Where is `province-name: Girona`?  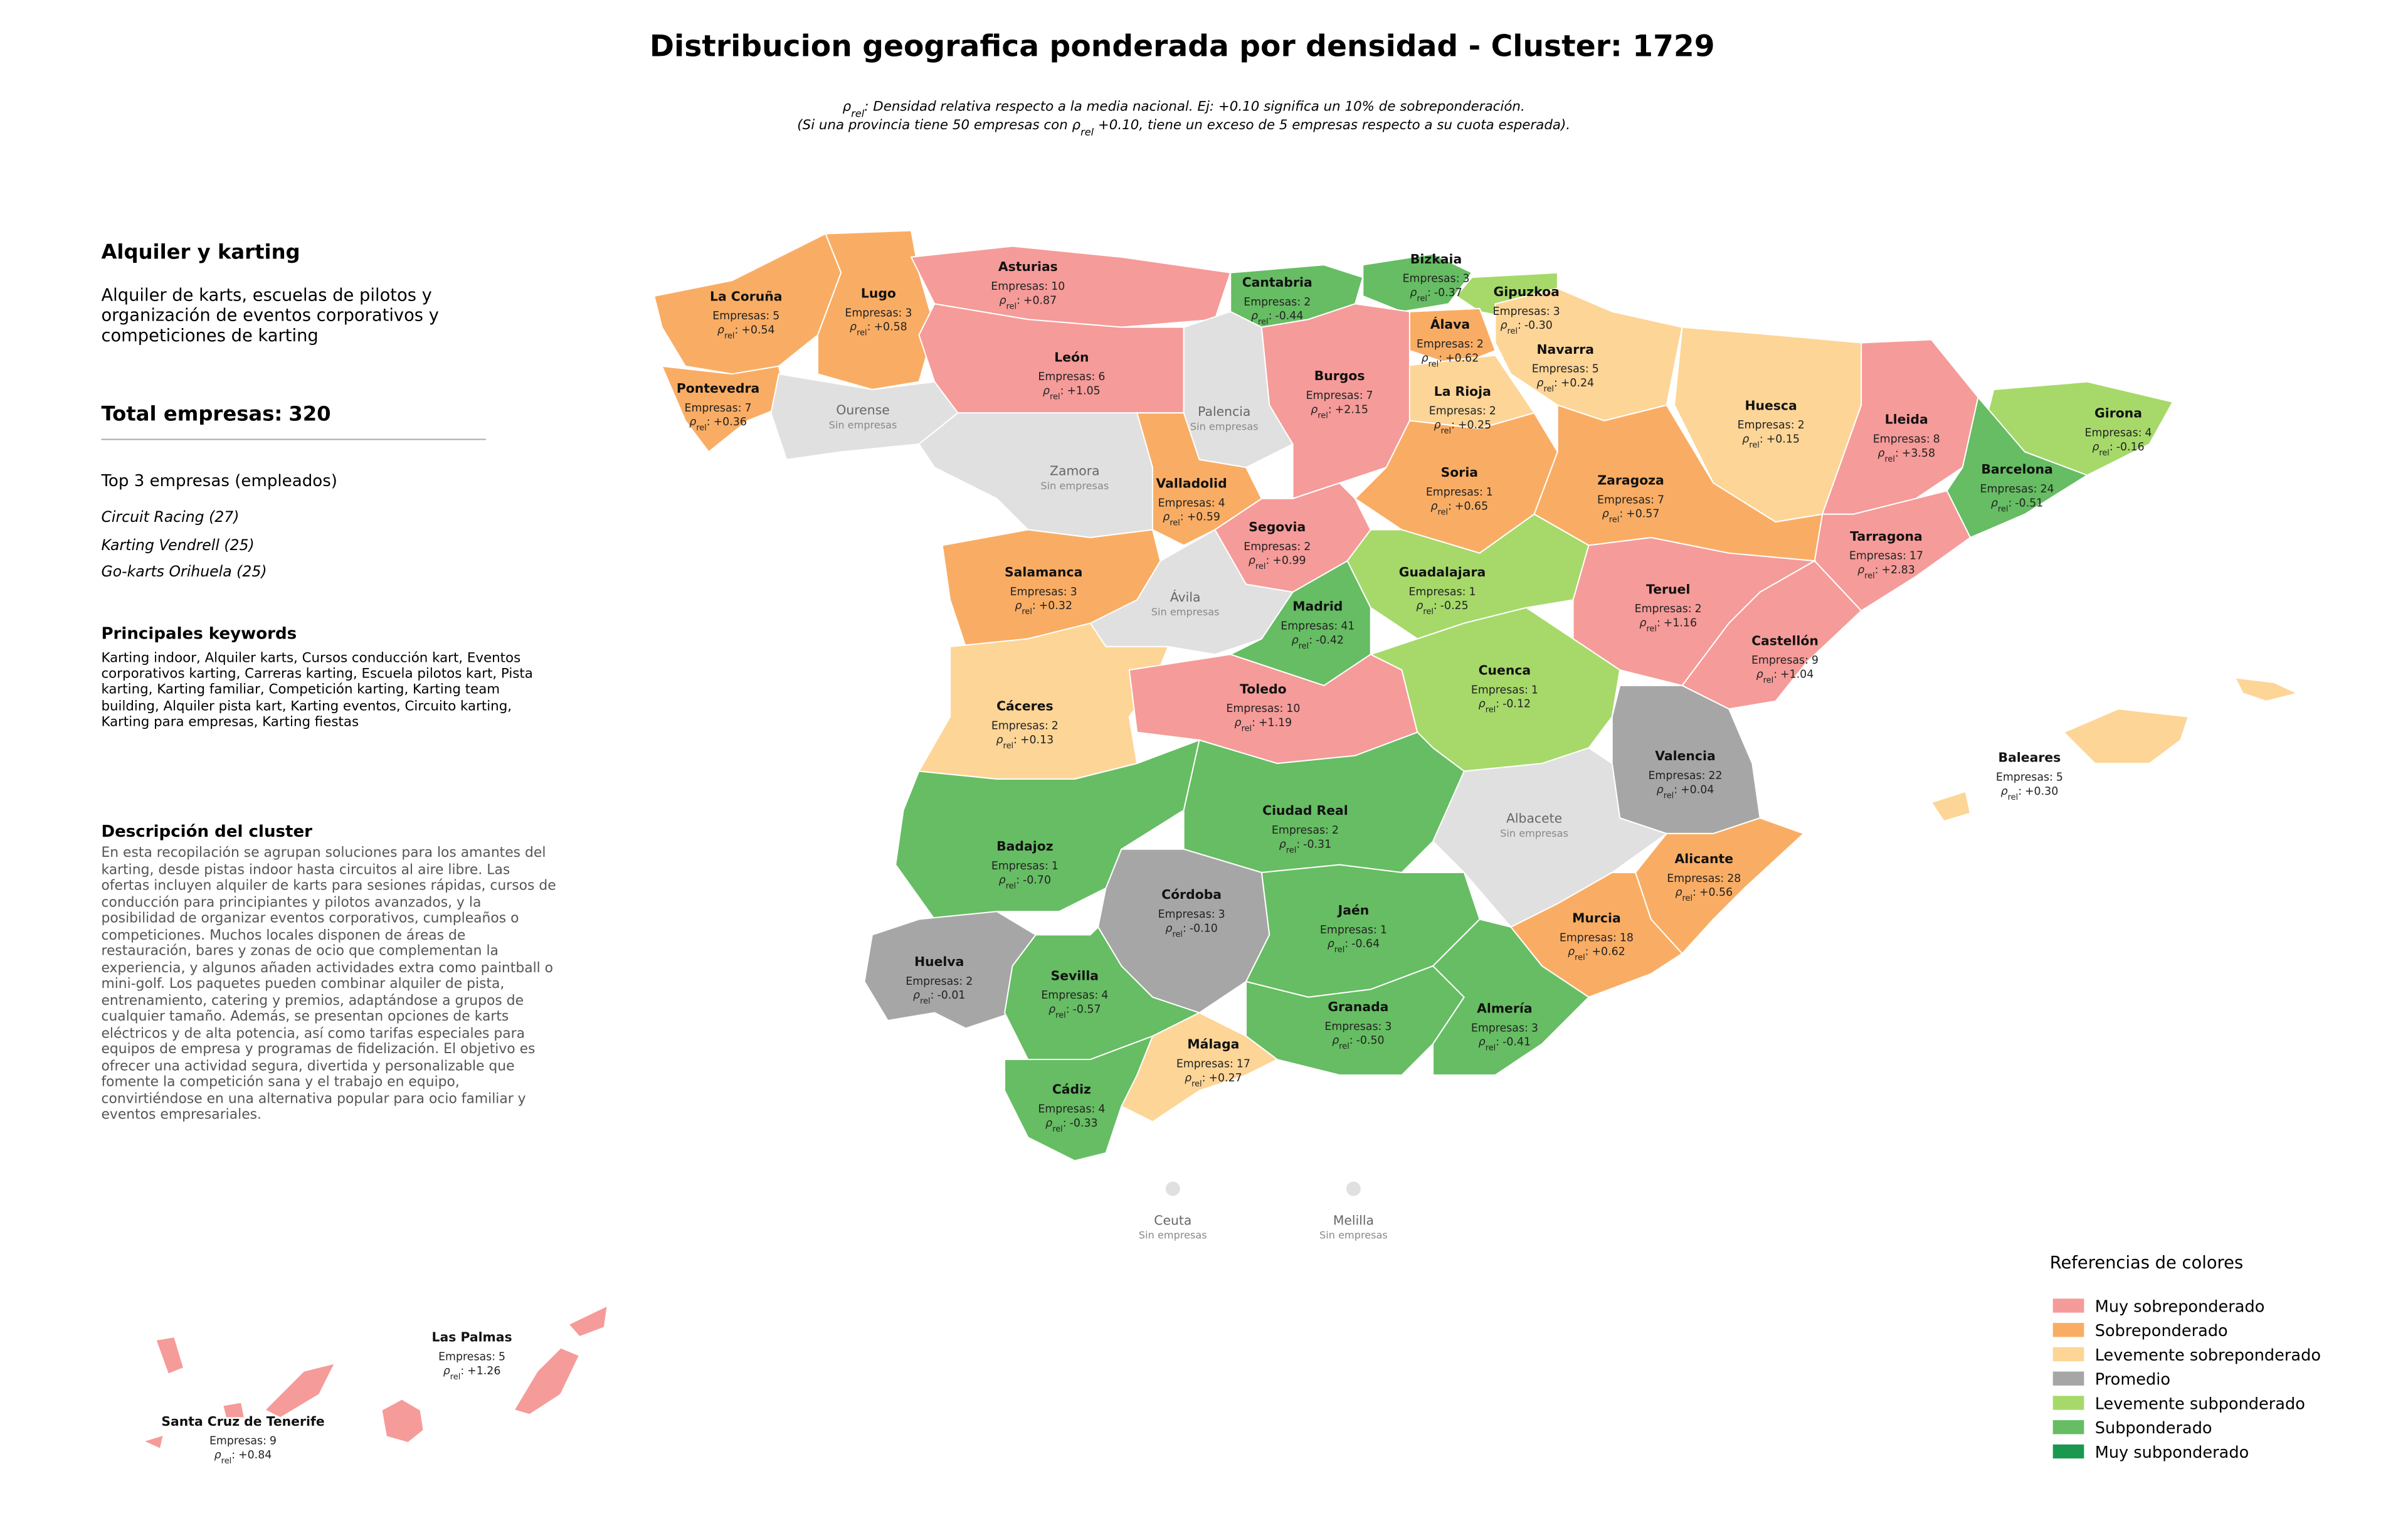
province-name: Girona is located at coordinates (2118, 413).